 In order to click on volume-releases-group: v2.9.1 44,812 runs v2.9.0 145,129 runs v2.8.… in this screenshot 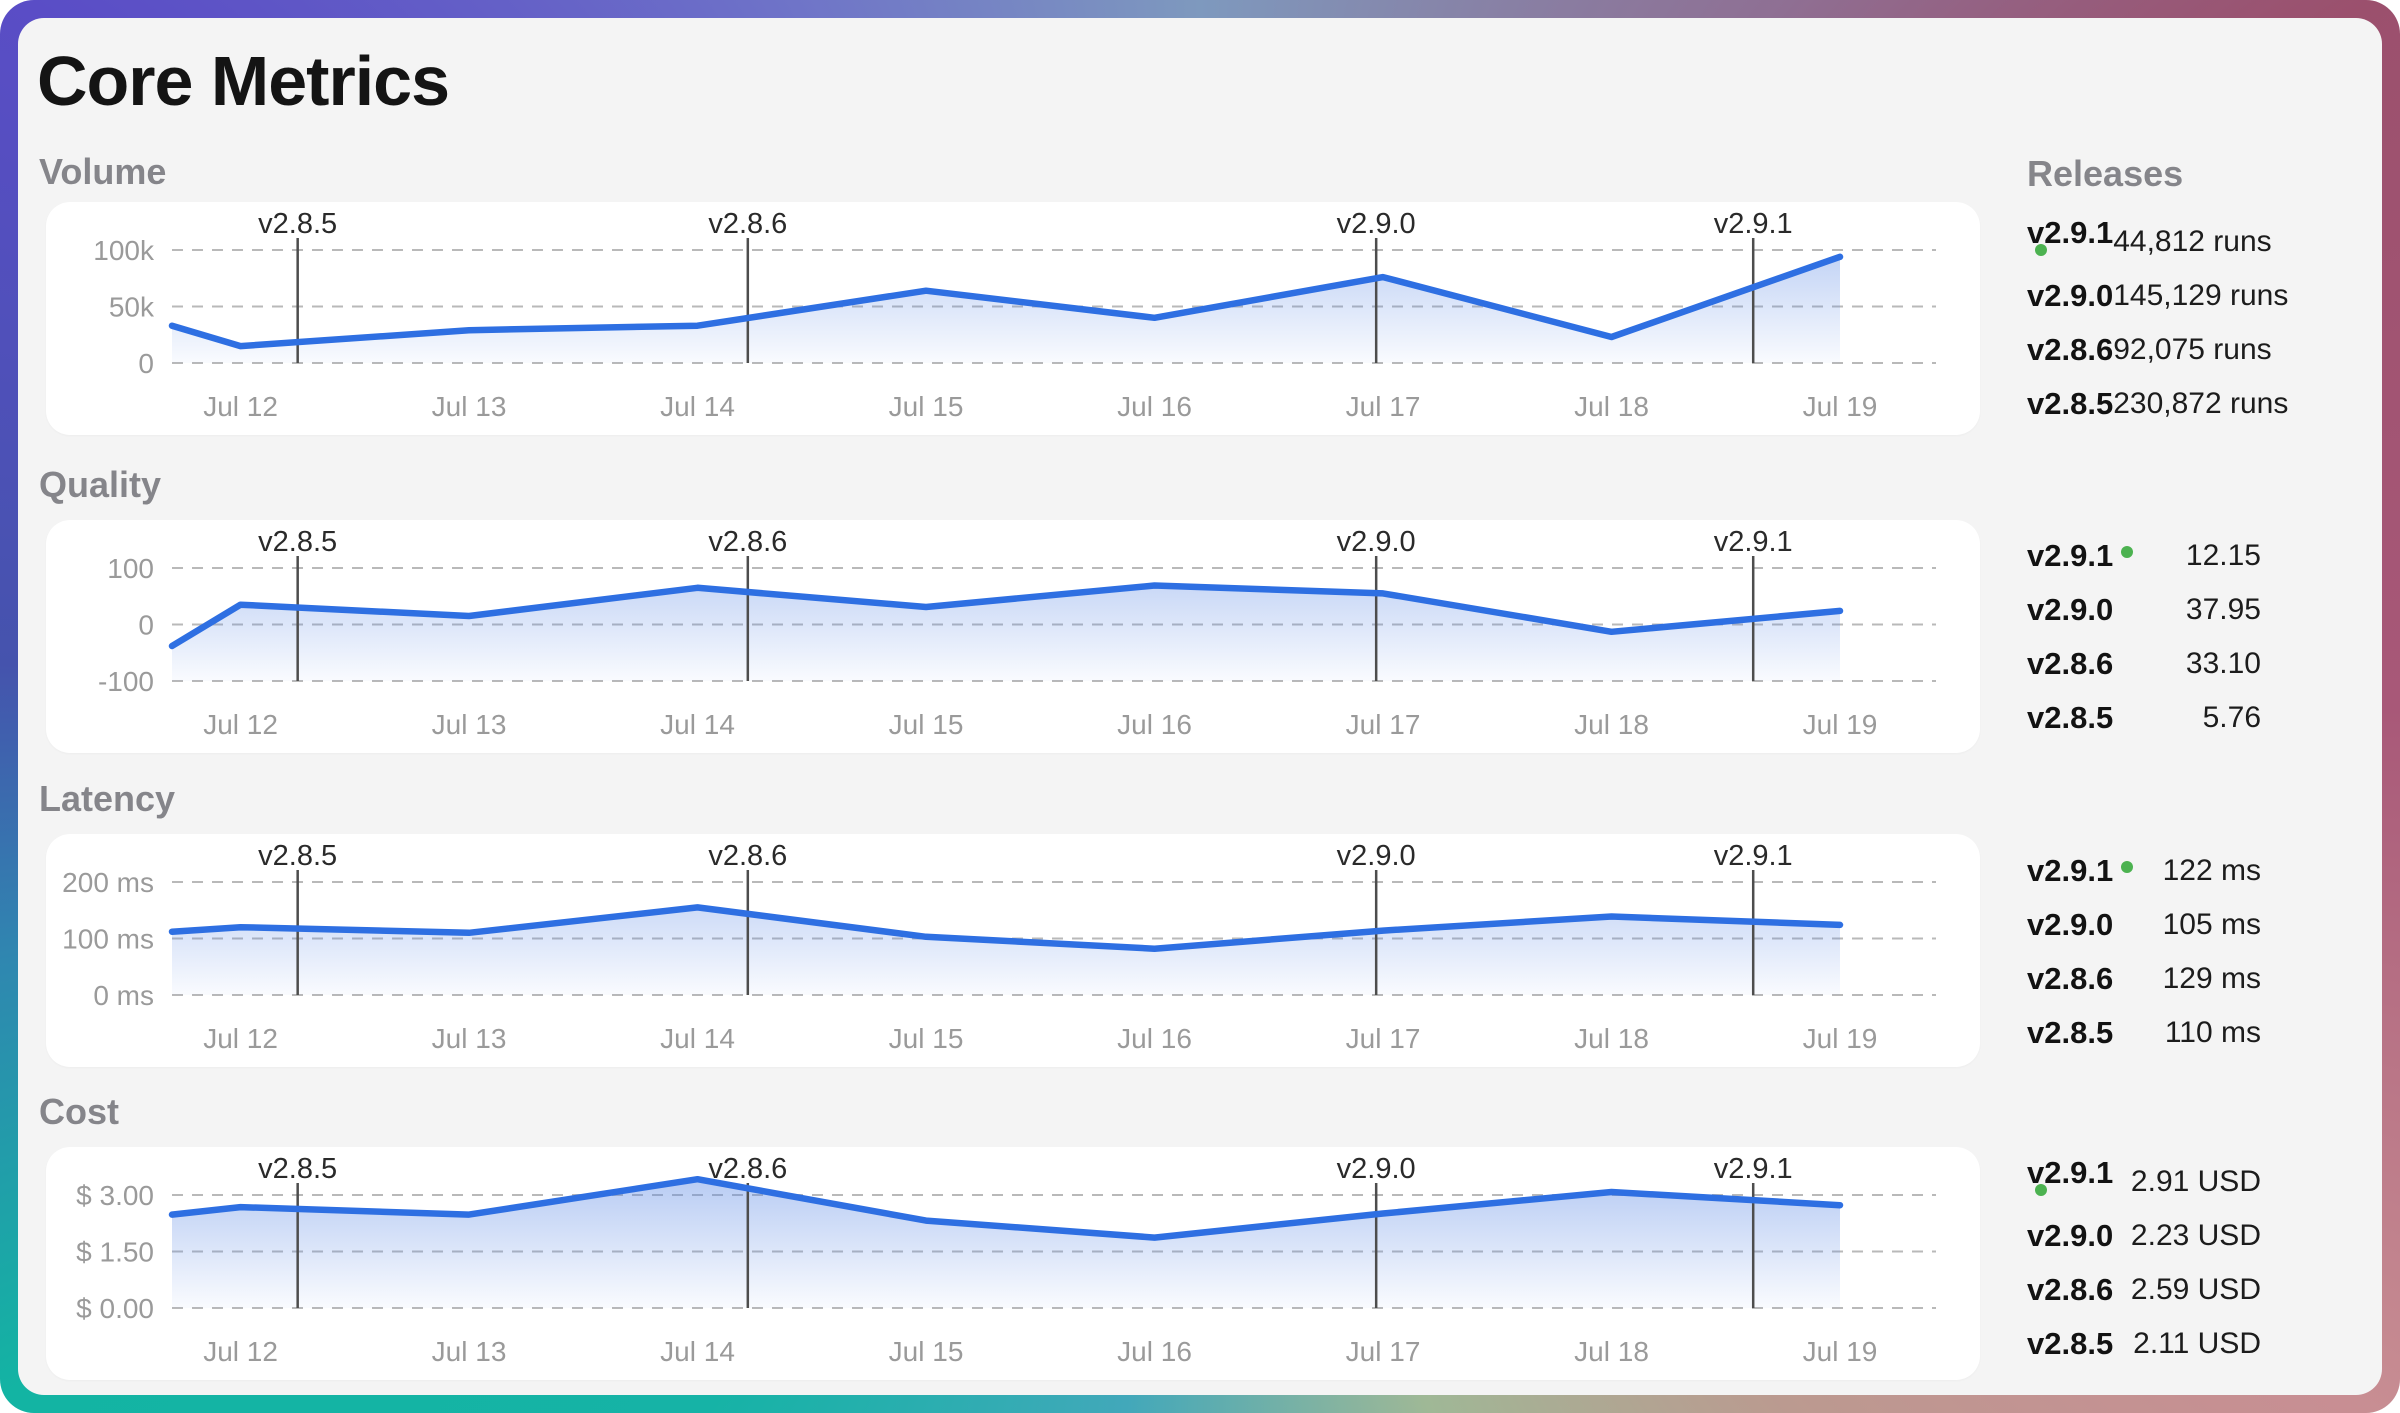, I will do `click(2157, 323)`.